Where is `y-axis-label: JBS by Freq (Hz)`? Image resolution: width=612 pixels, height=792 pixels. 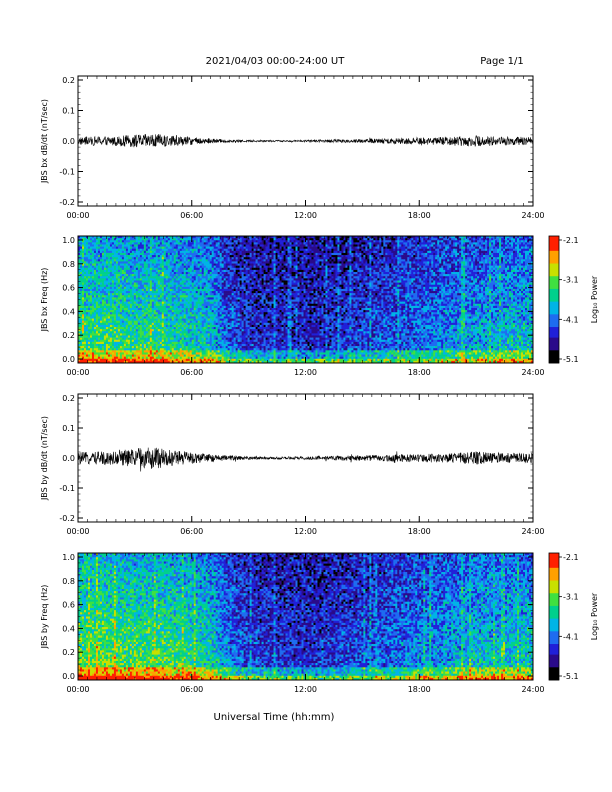 y-axis-label: JBS by Freq (Hz) is located at coordinates (44, 617).